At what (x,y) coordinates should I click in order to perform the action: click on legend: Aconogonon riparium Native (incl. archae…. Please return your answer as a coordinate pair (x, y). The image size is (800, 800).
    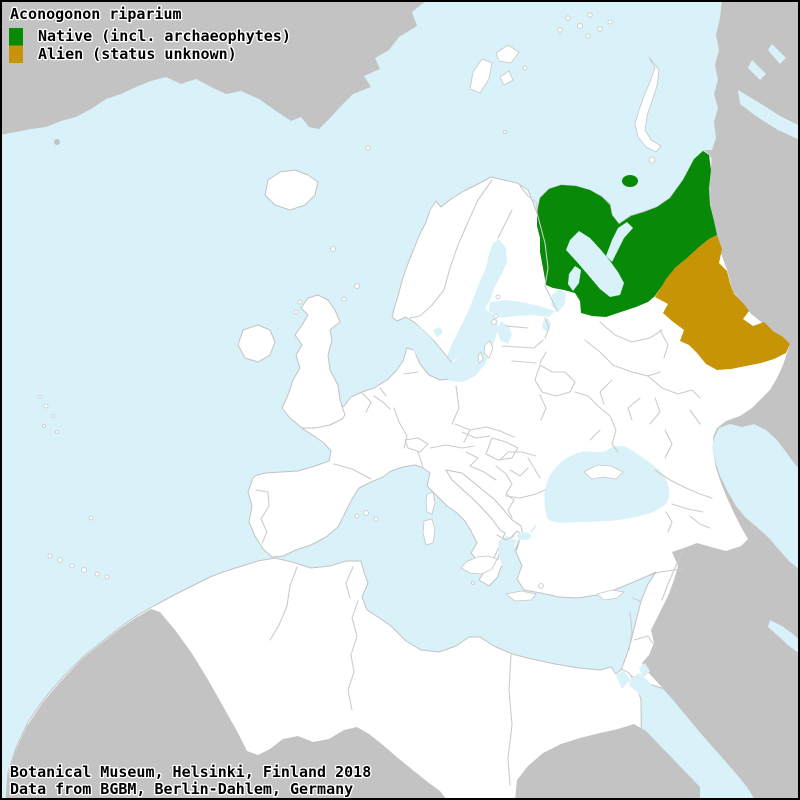
    Looking at the image, I should click on (150, 34).